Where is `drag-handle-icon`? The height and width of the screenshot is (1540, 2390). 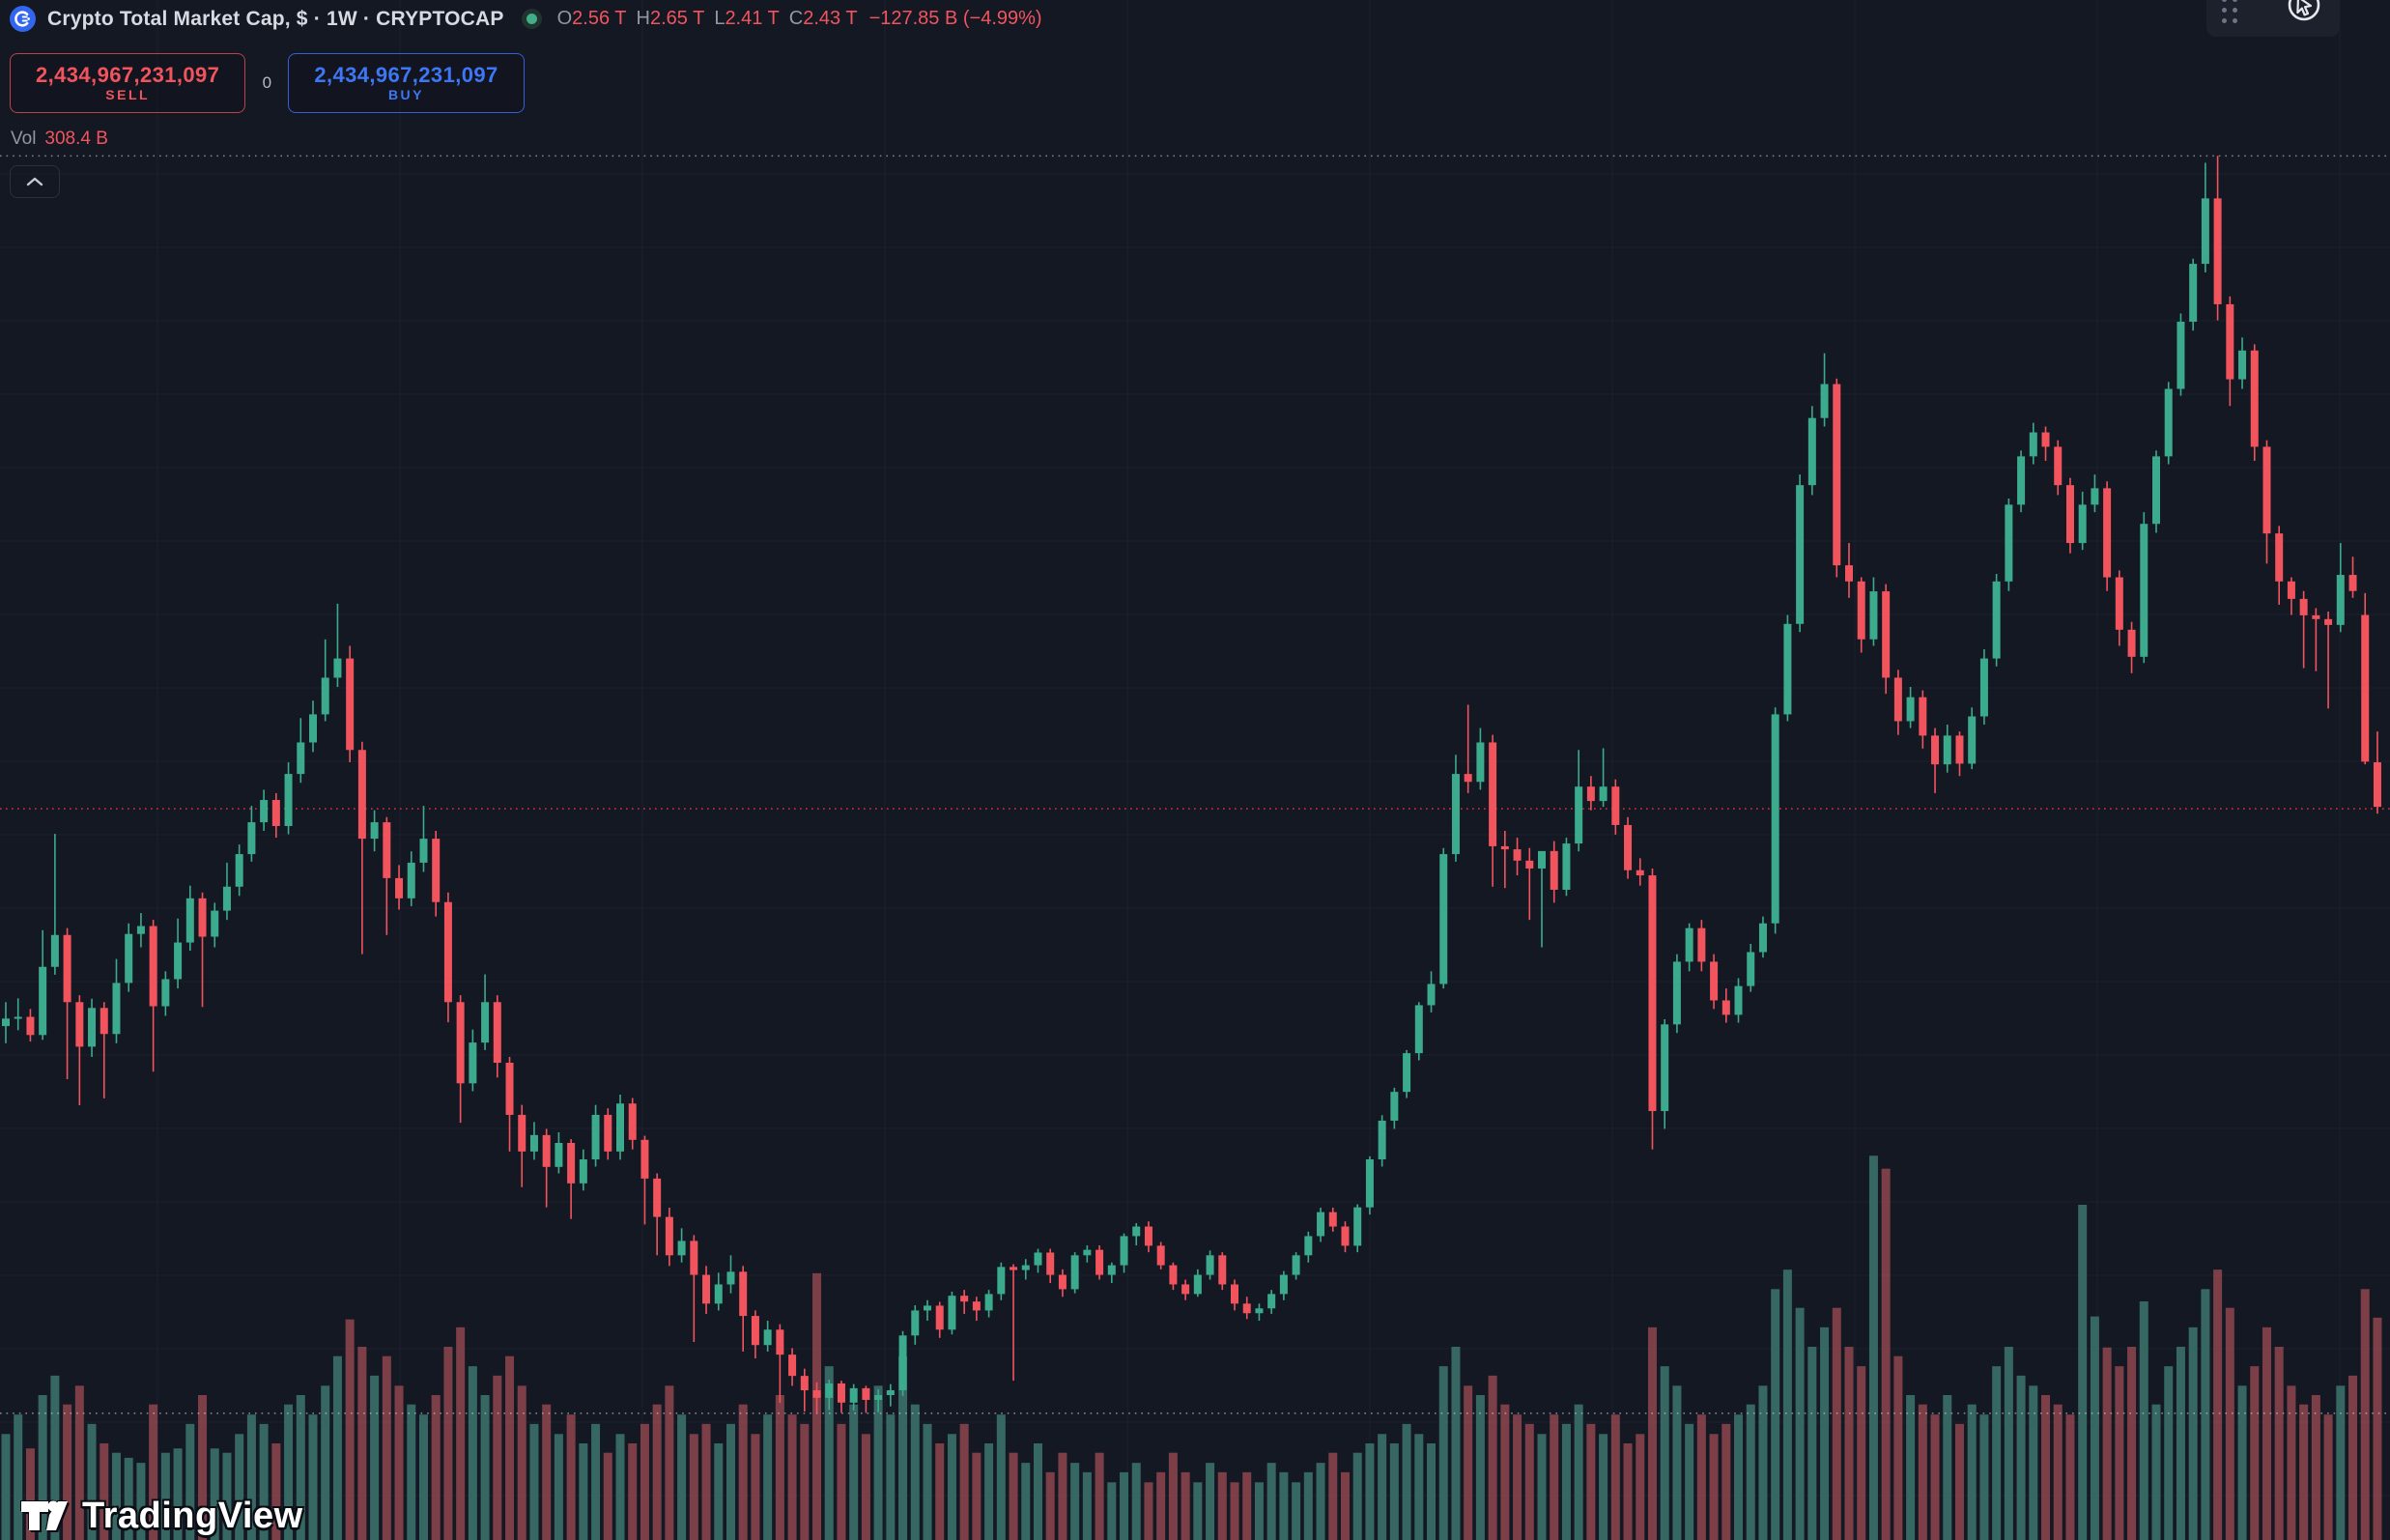 drag-handle-icon is located at coordinates (2230, 12).